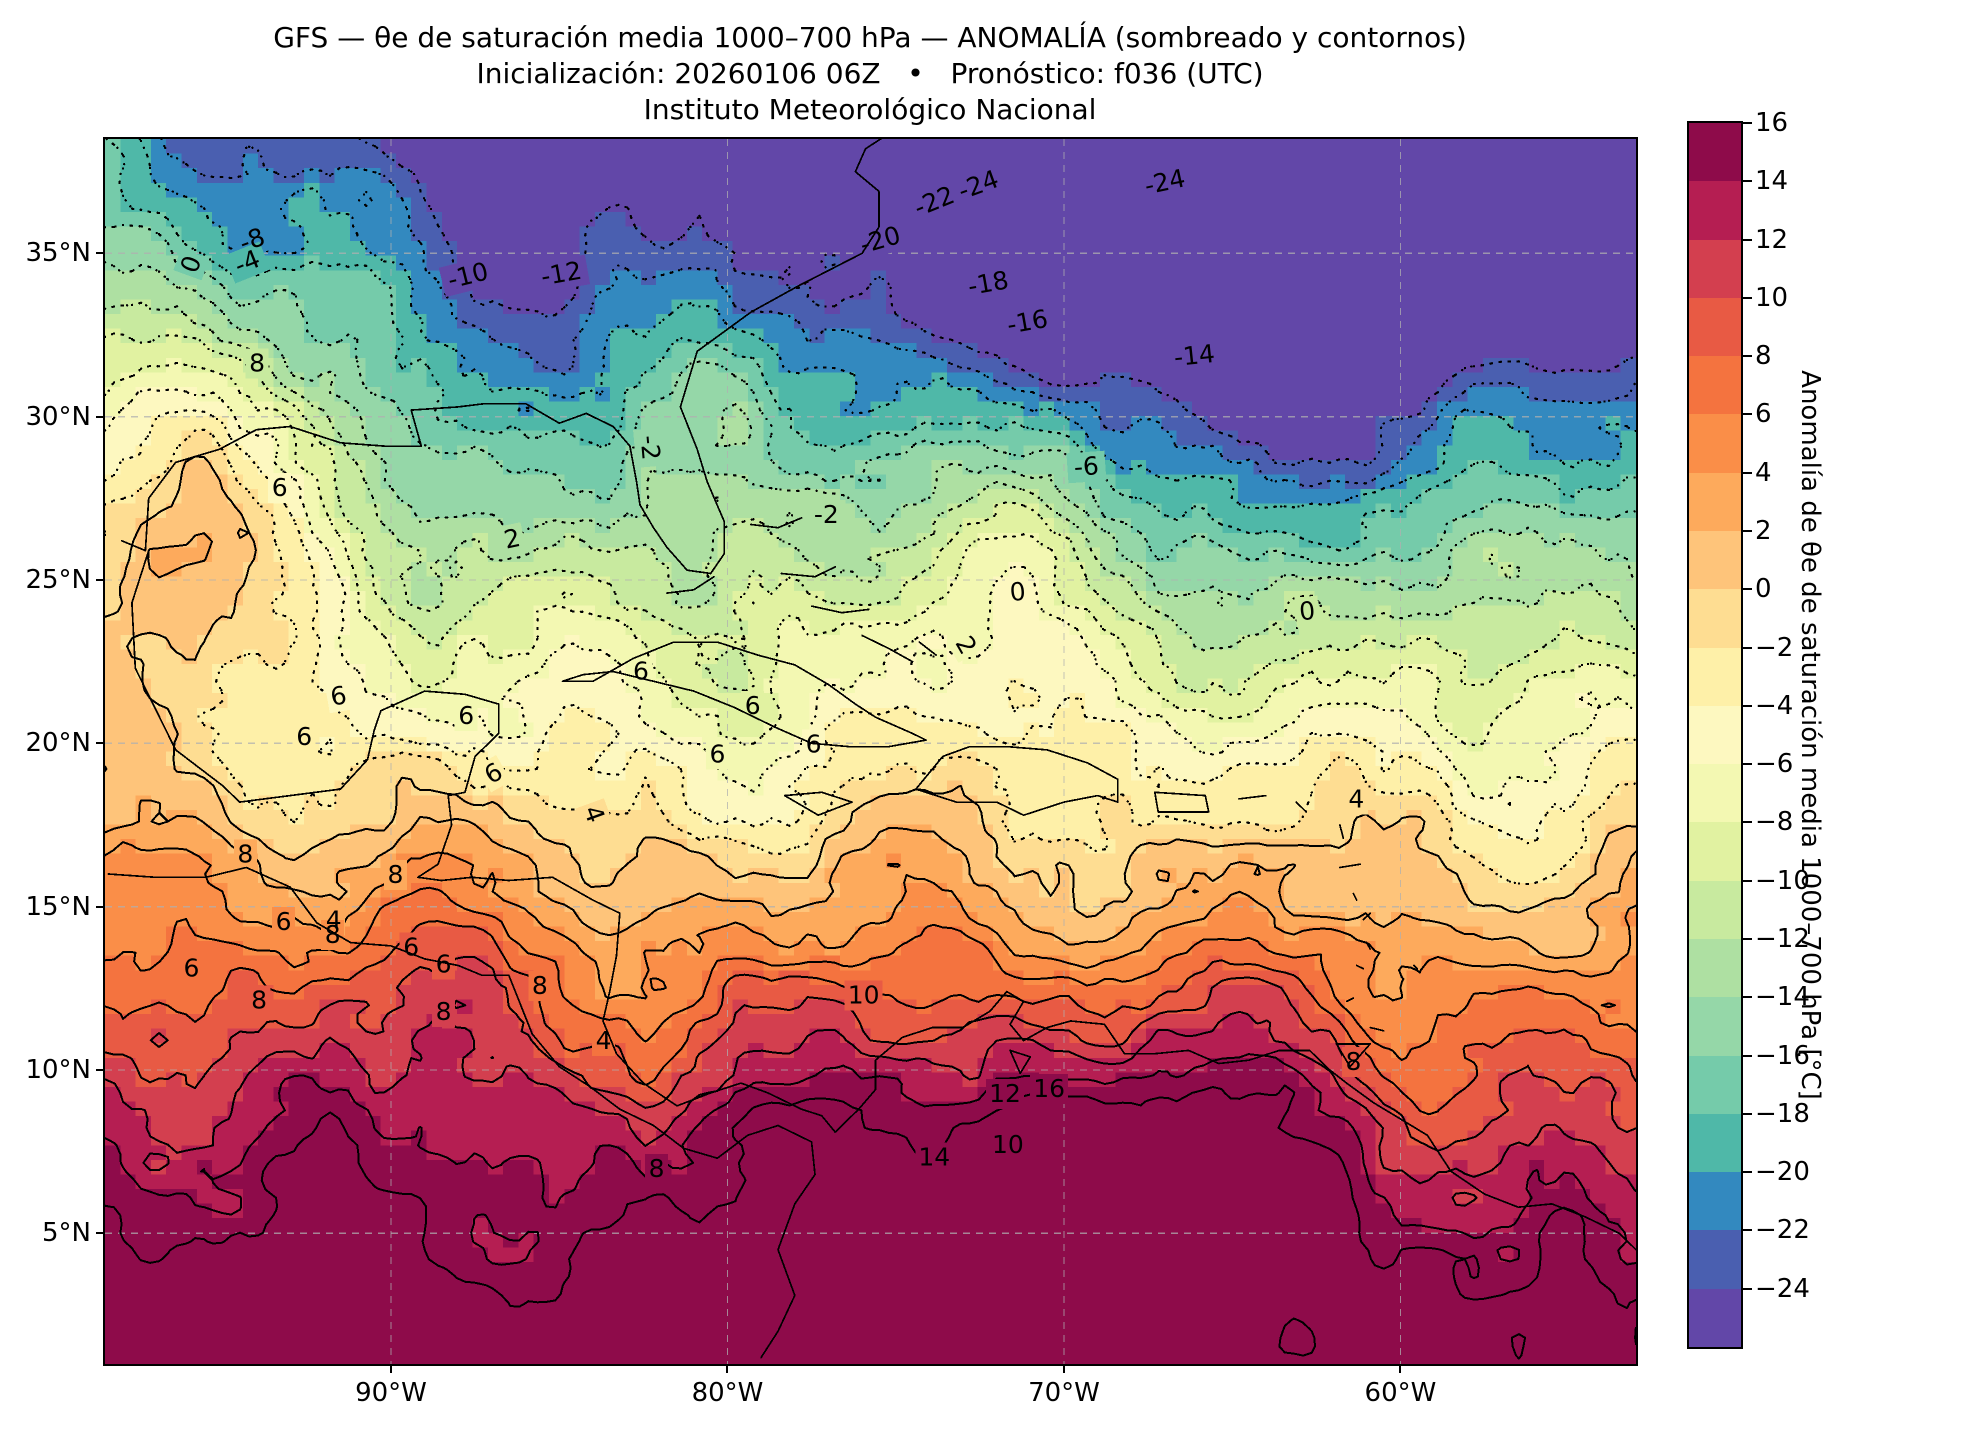 Image resolution: width=1980 pixels, height=1440 pixels. I want to click on colorbar-tick-label: −14, so click(1782, 997).